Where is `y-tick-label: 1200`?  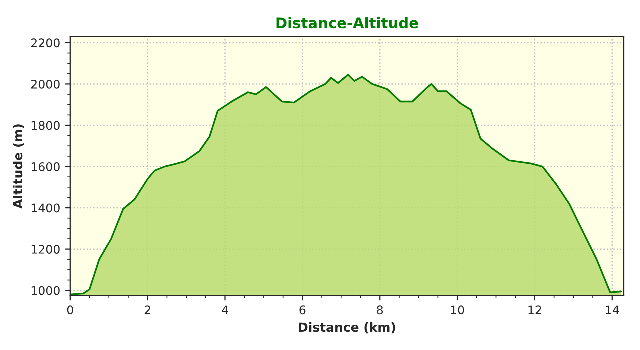
y-tick-label: 1200 is located at coordinates (46, 249).